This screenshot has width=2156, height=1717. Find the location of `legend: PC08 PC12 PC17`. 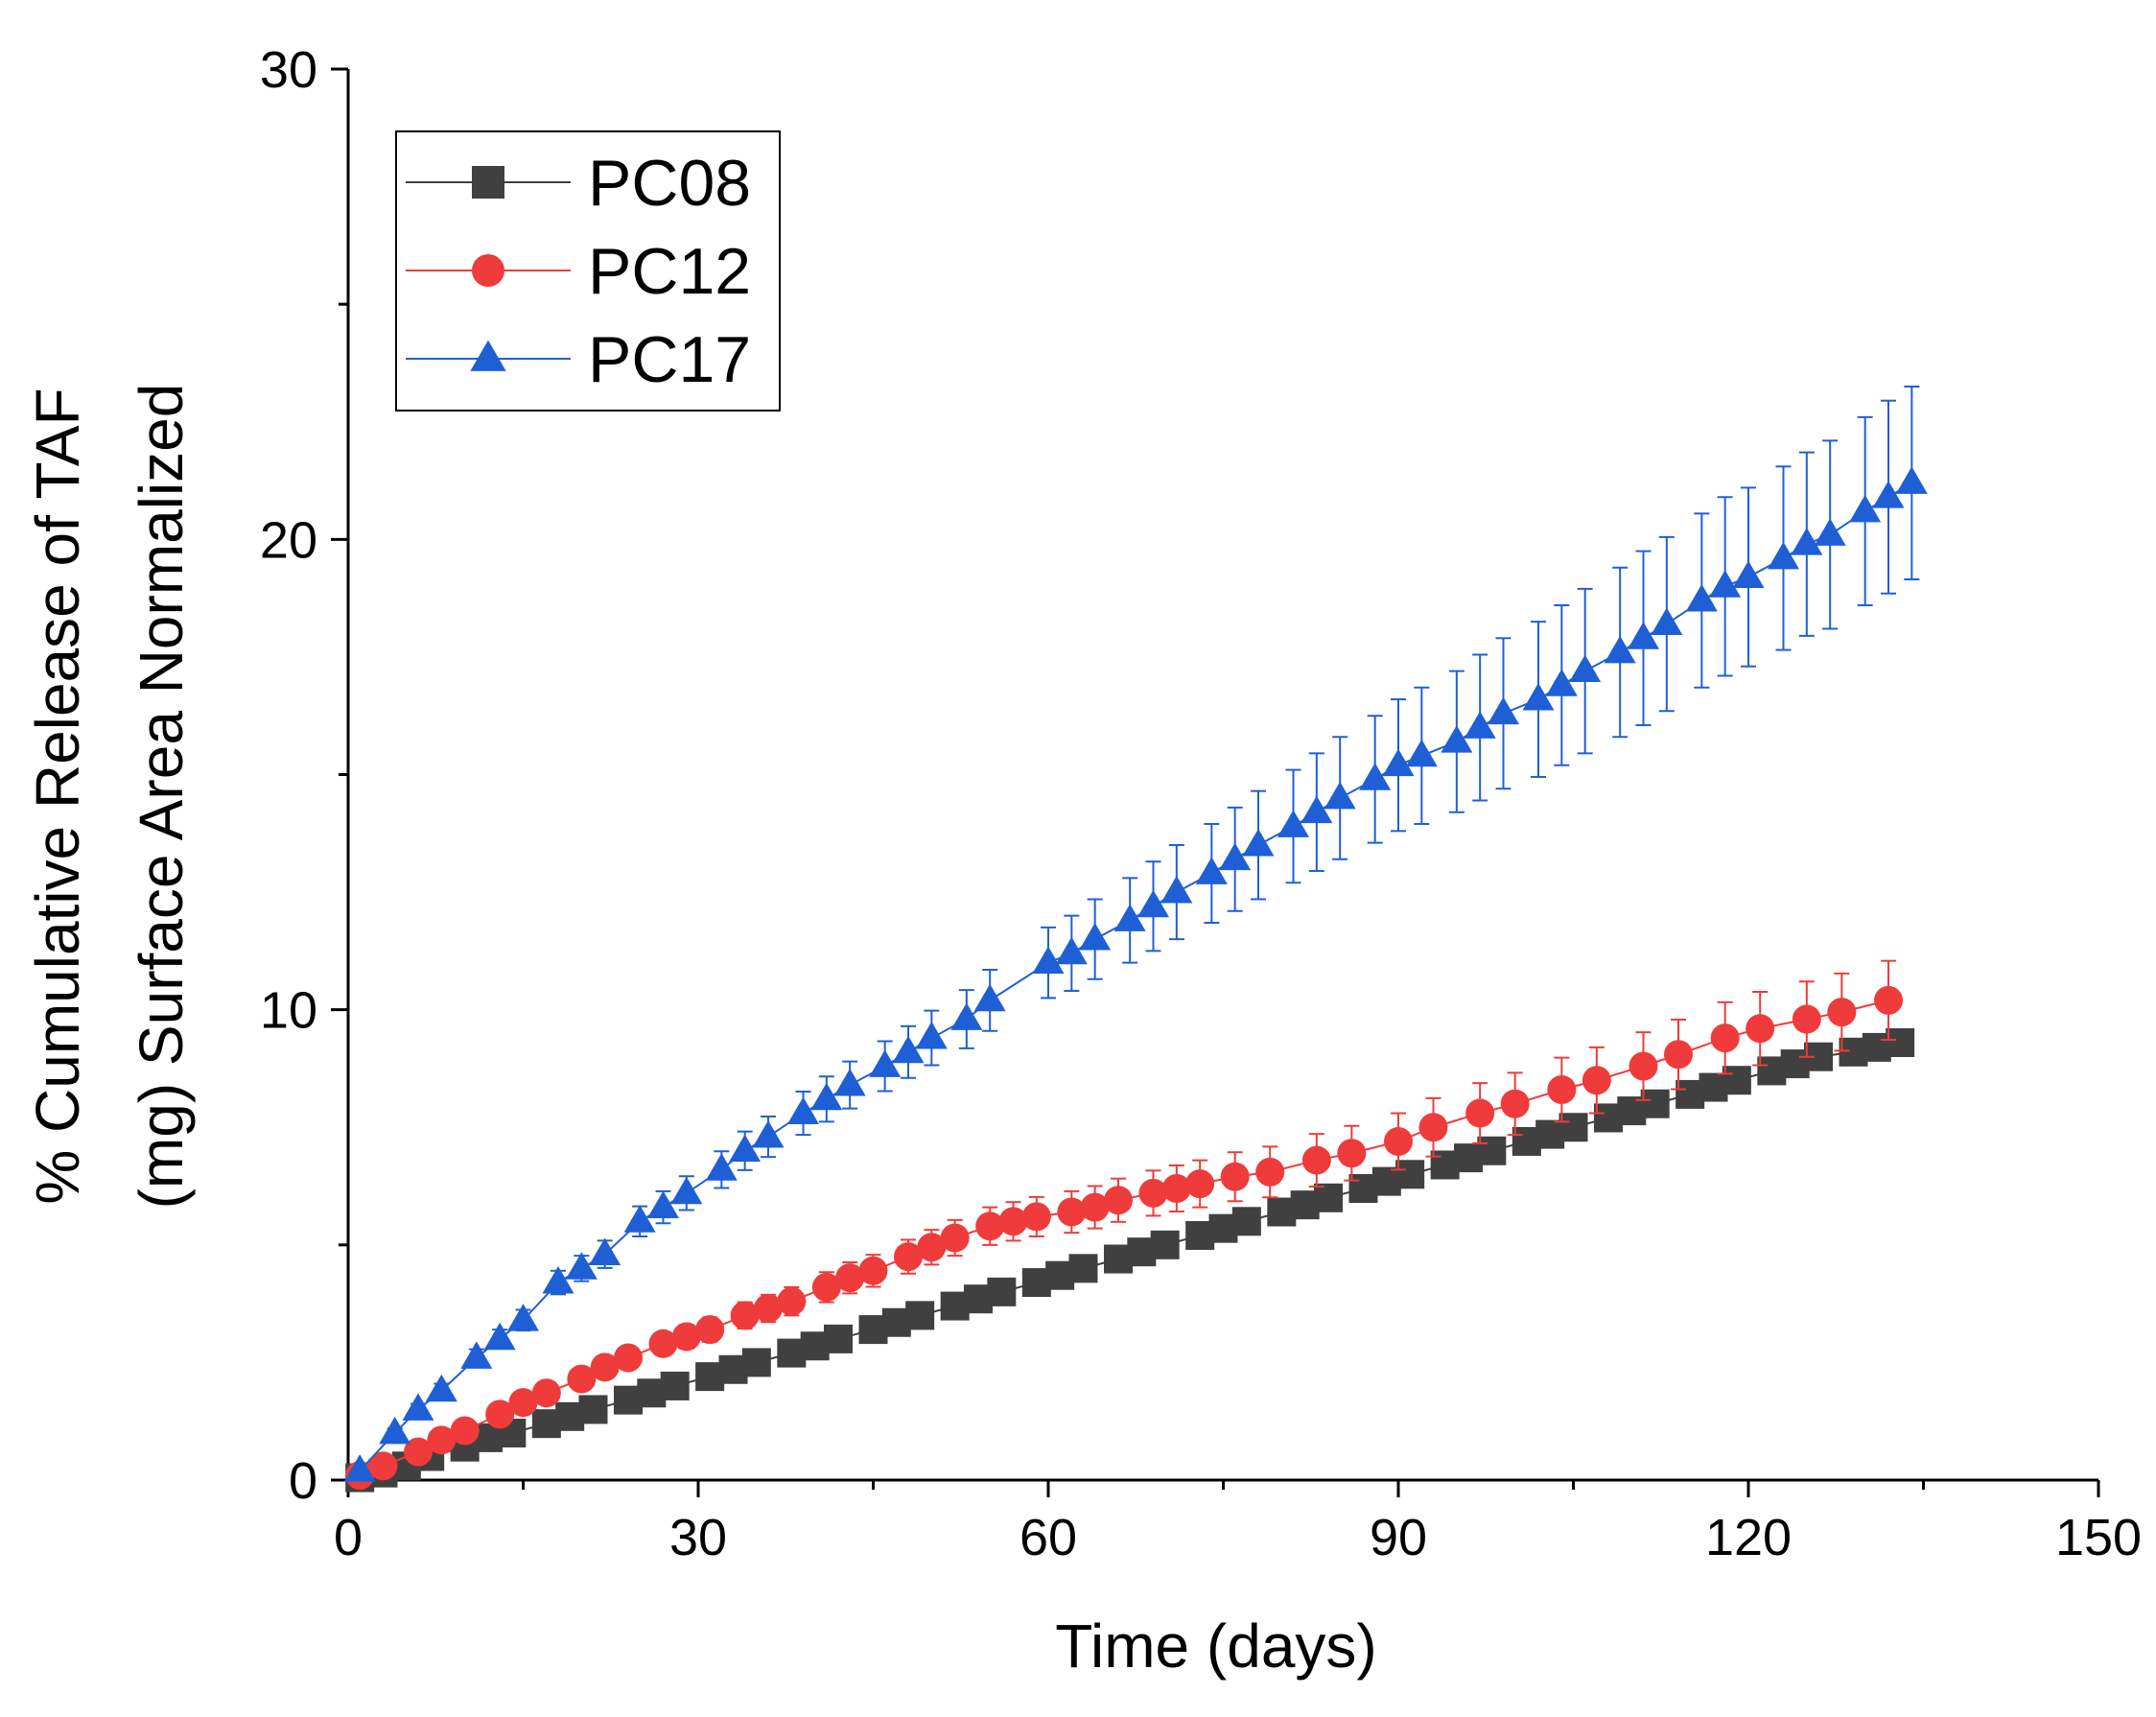

legend: PC08 PC12 PC17 is located at coordinates (588, 271).